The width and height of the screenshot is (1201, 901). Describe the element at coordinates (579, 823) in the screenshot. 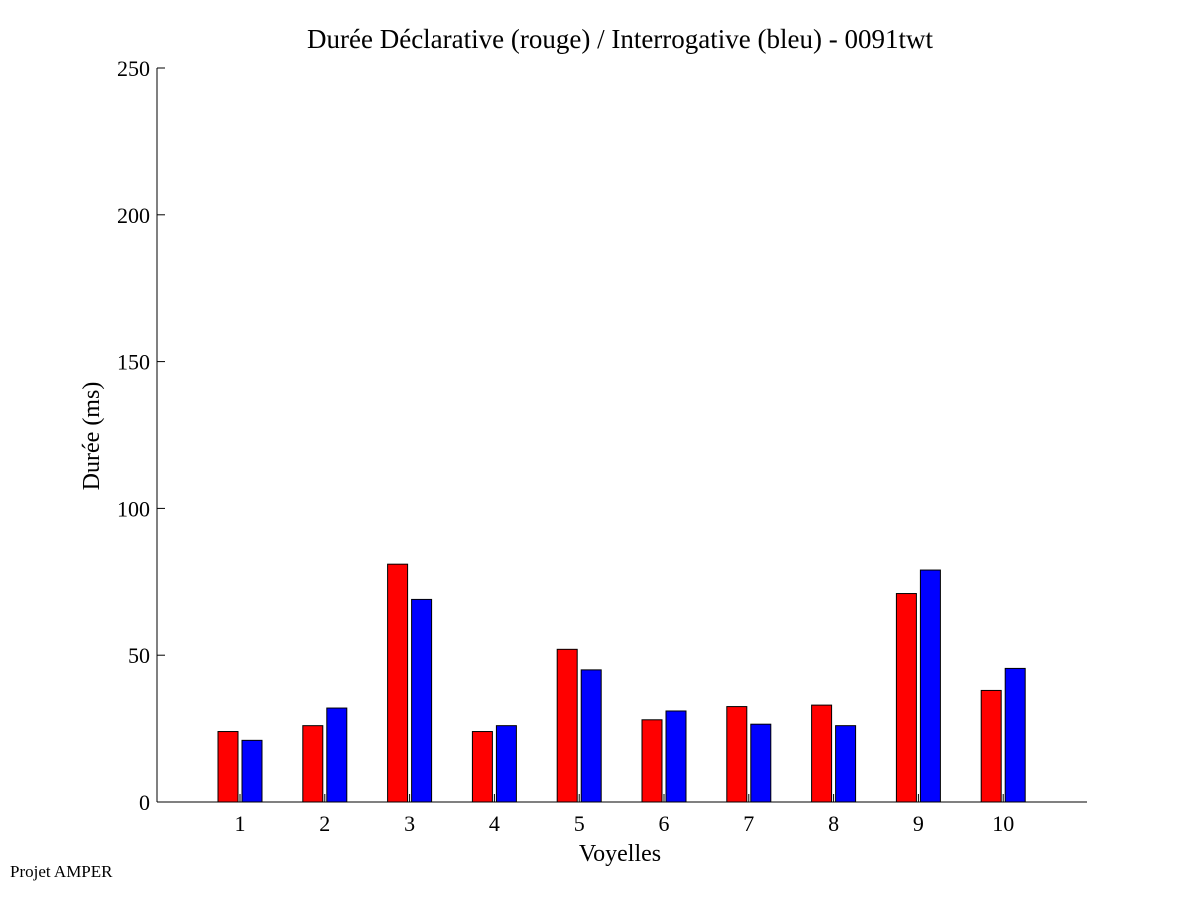

I see `x-tick-label-5: 5` at that location.